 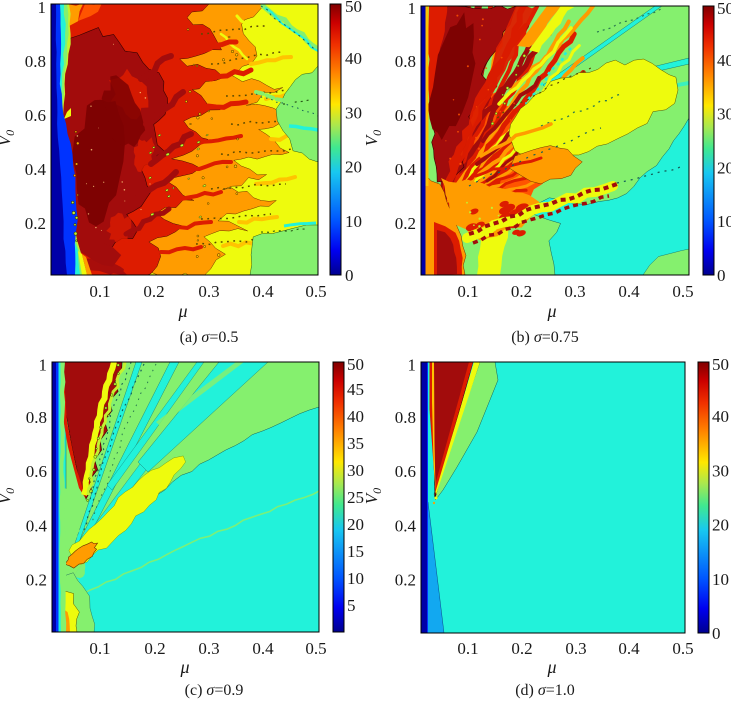 What do you see at coordinates (355, 443) in the screenshot?
I see `svg-text: 35` at bounding box center [355, 443].